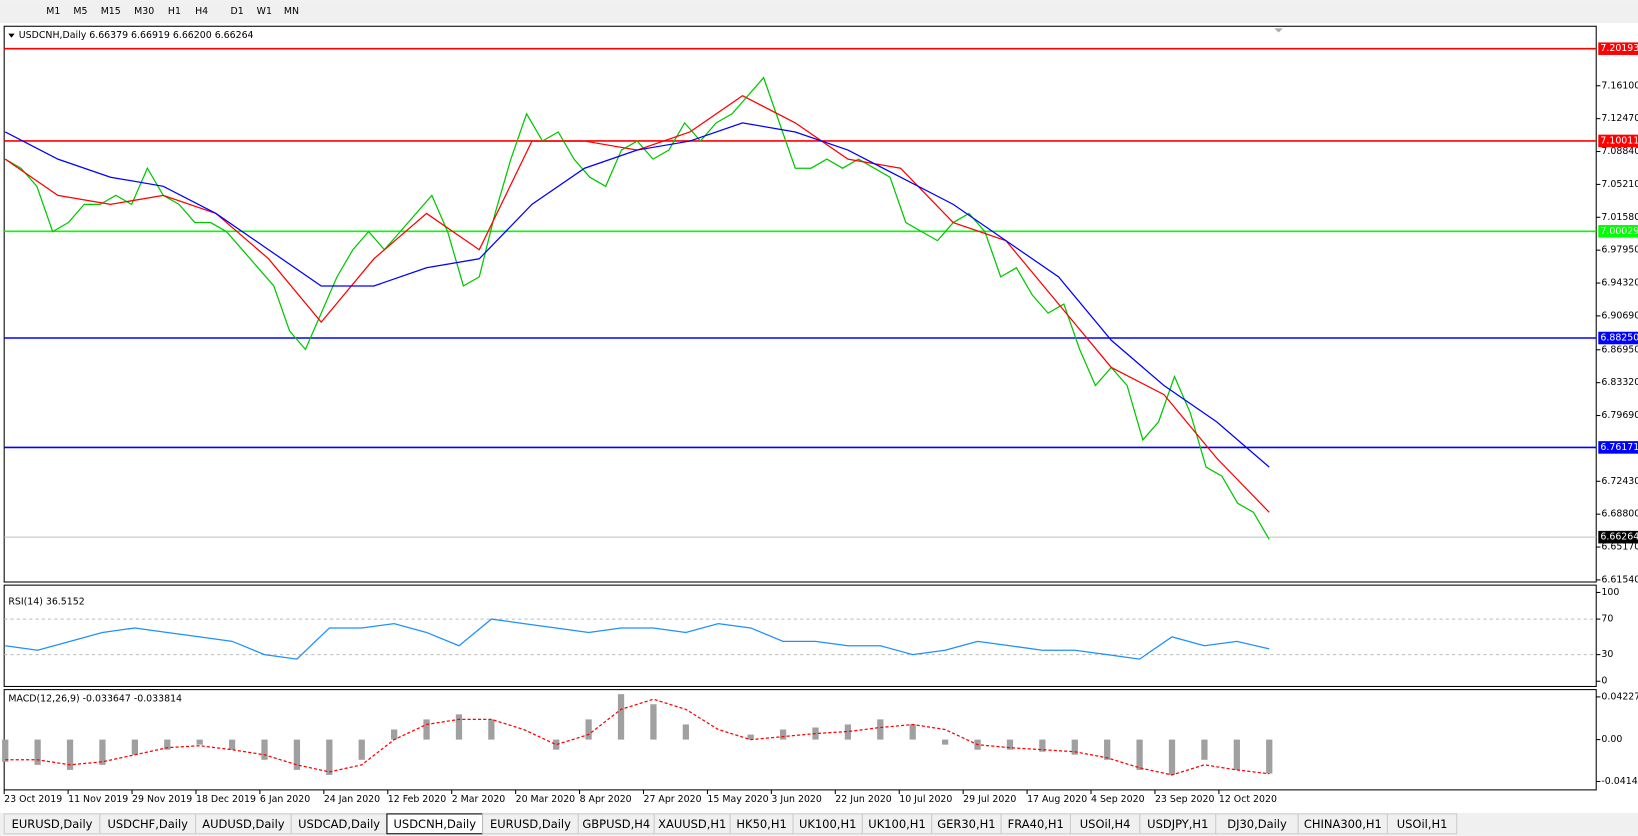  Describe the element at coordinates (1619, 151) in the screenshot. I see `y-tick-label: 7.08840` at that location.